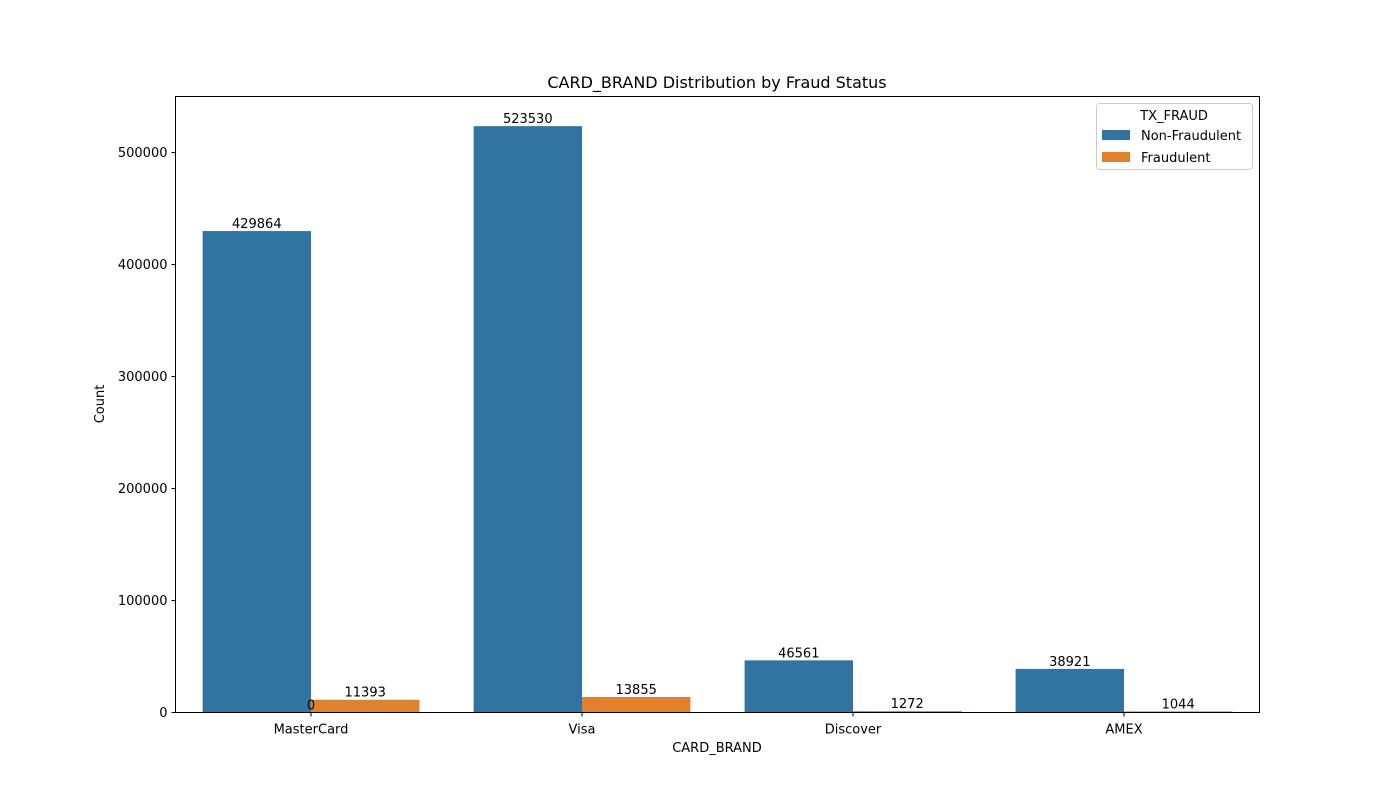  What do you see at coordinates (143, 601) in the screenshot?
I see `y-tick-label: 100000` at bounding box center [143, 601].